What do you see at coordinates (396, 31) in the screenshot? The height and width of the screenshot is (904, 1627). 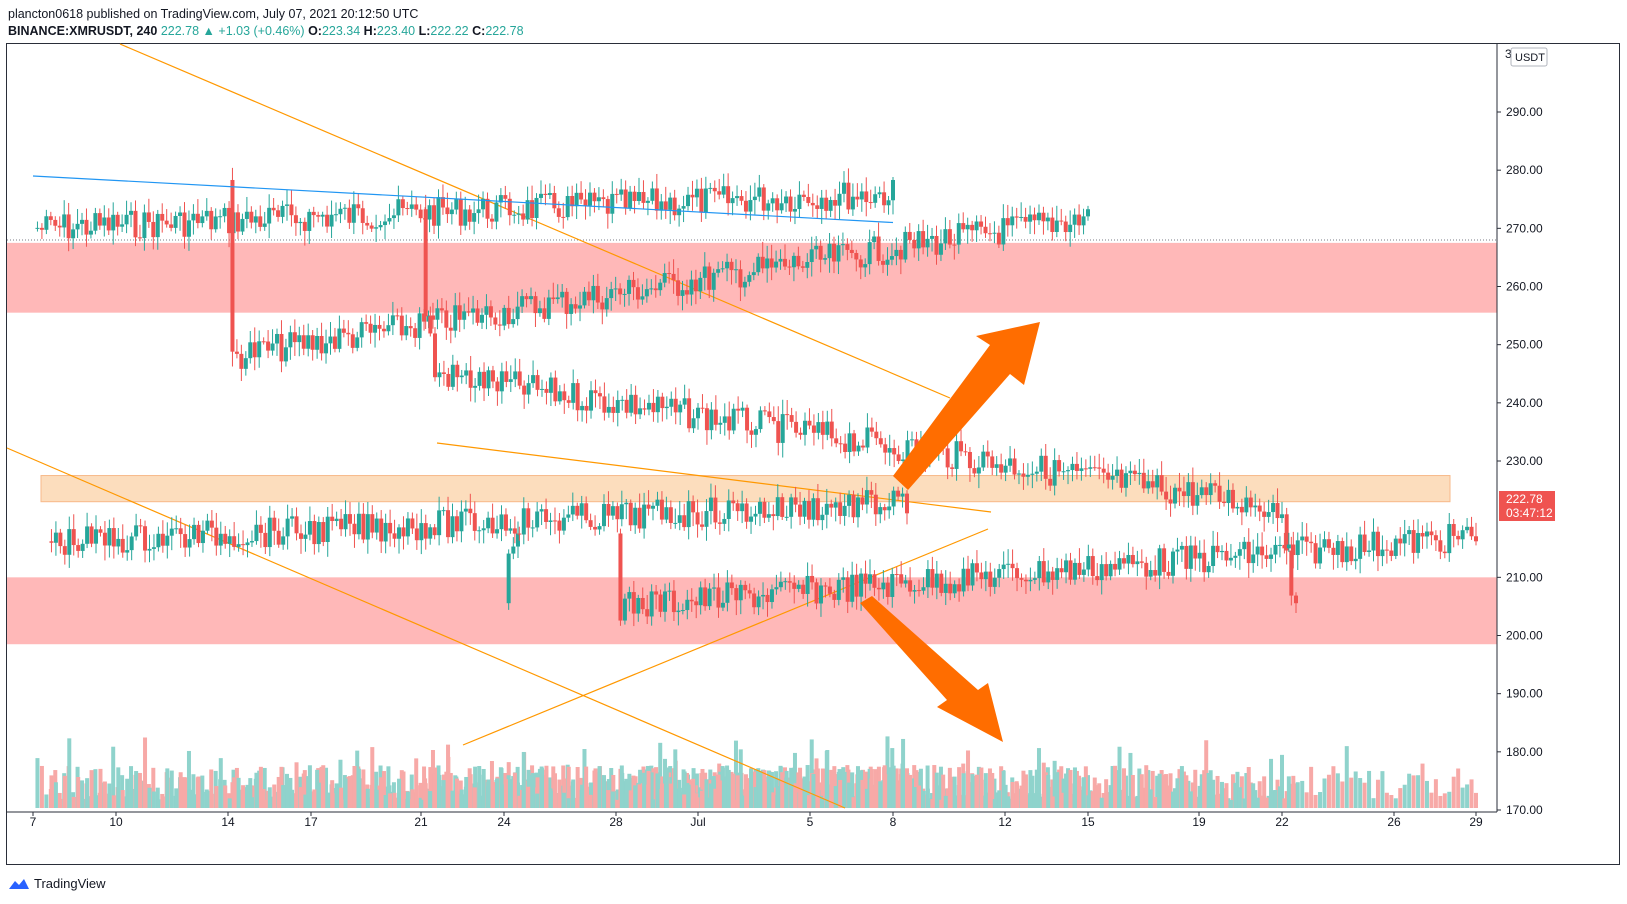 I see `high-value: 223.40` at bounding box center [396, 31].